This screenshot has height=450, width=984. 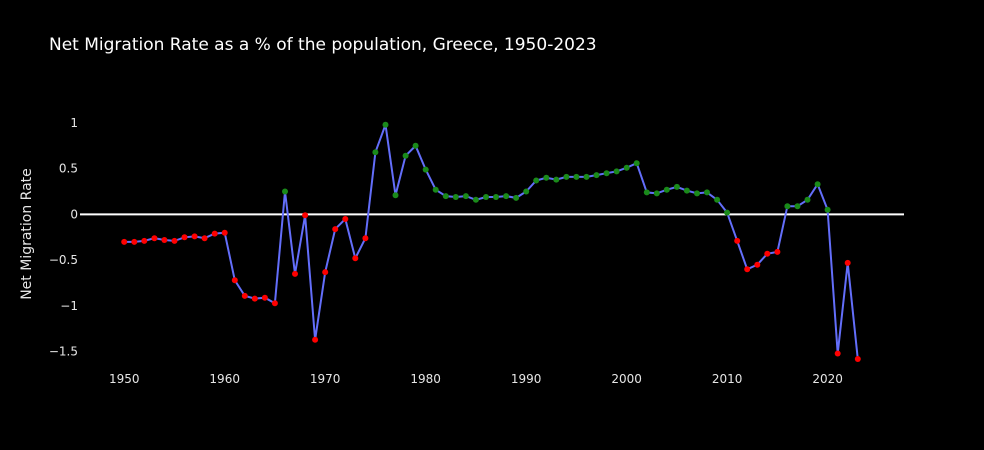 I want to click on x-tick-label: 1960, so click(x=224, y=379).